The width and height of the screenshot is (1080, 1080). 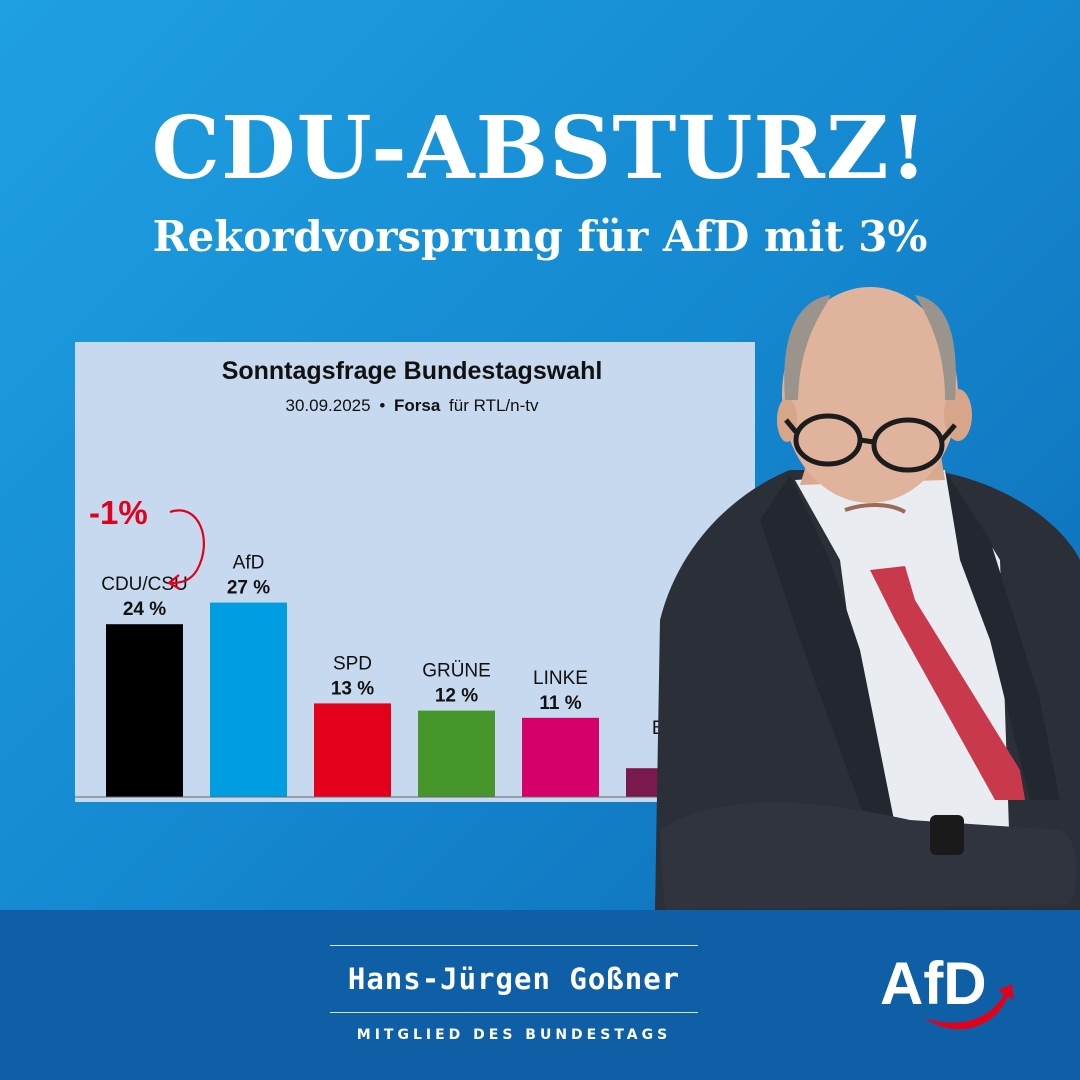 I want to click on lapel-right, so click(x=1002, y=635).